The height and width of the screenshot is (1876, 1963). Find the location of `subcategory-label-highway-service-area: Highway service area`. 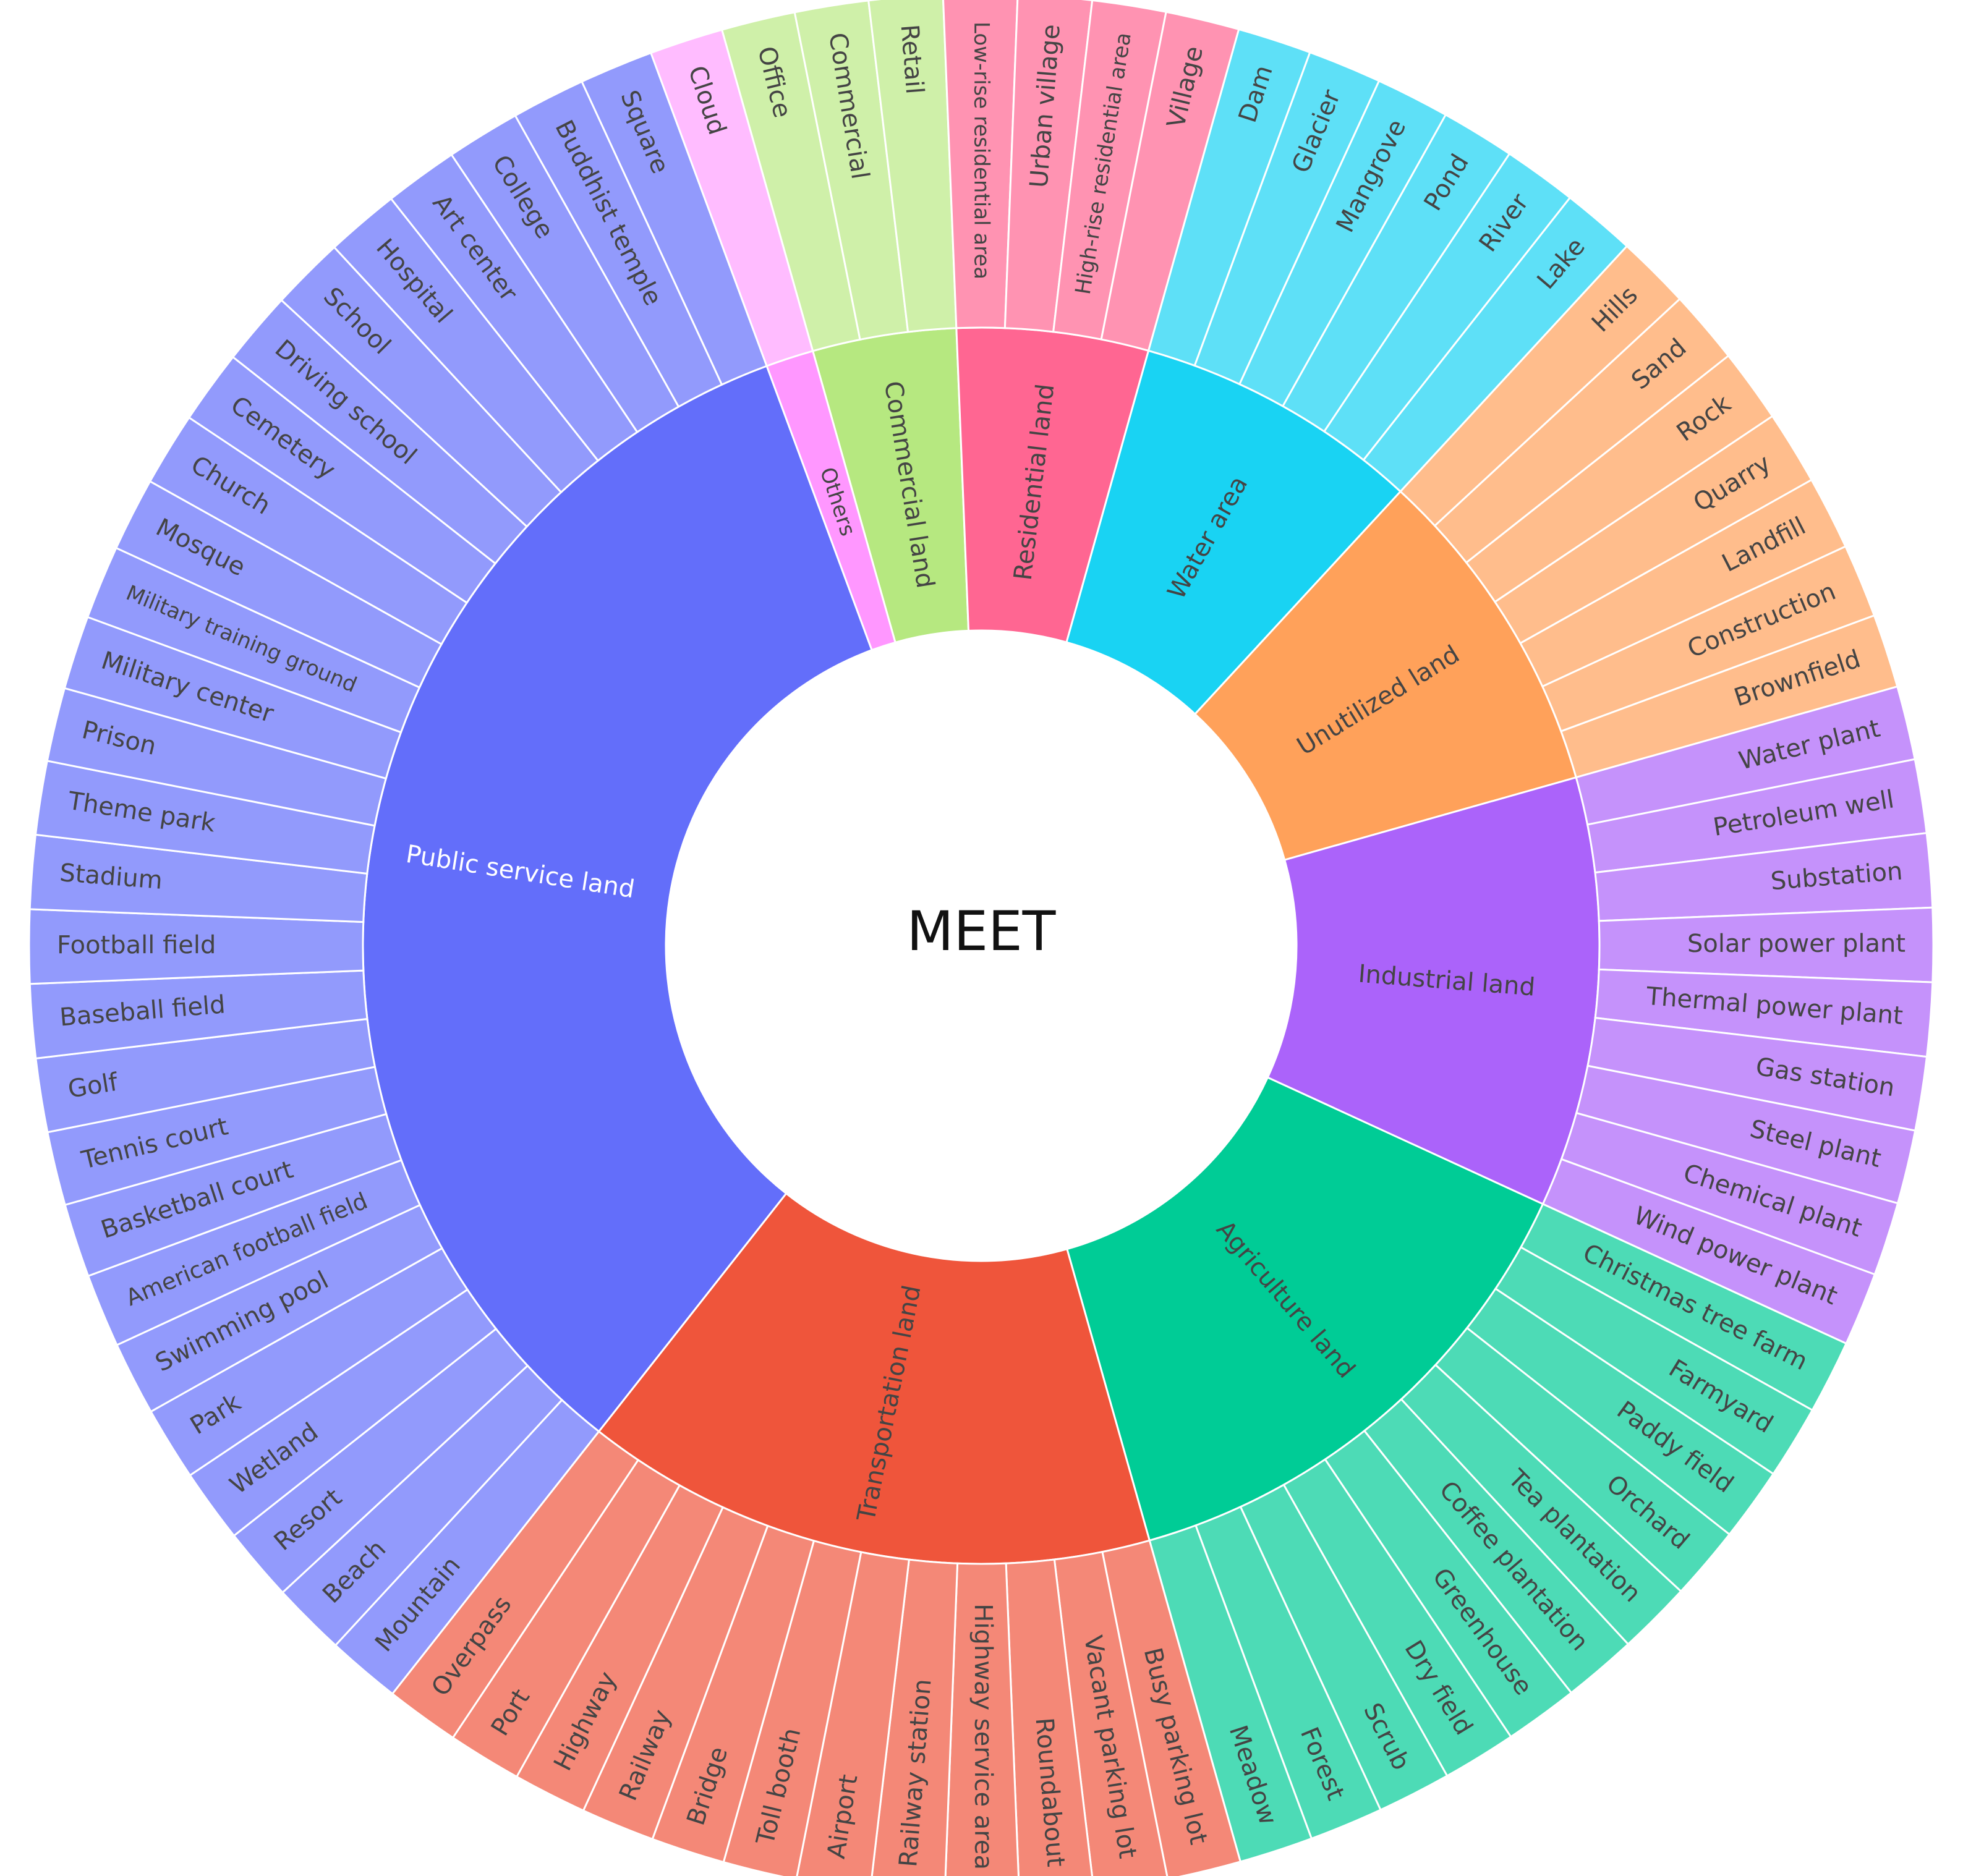

subcategory-label-highway-service-area: Highway service area is located at coordinates (983, 1736).